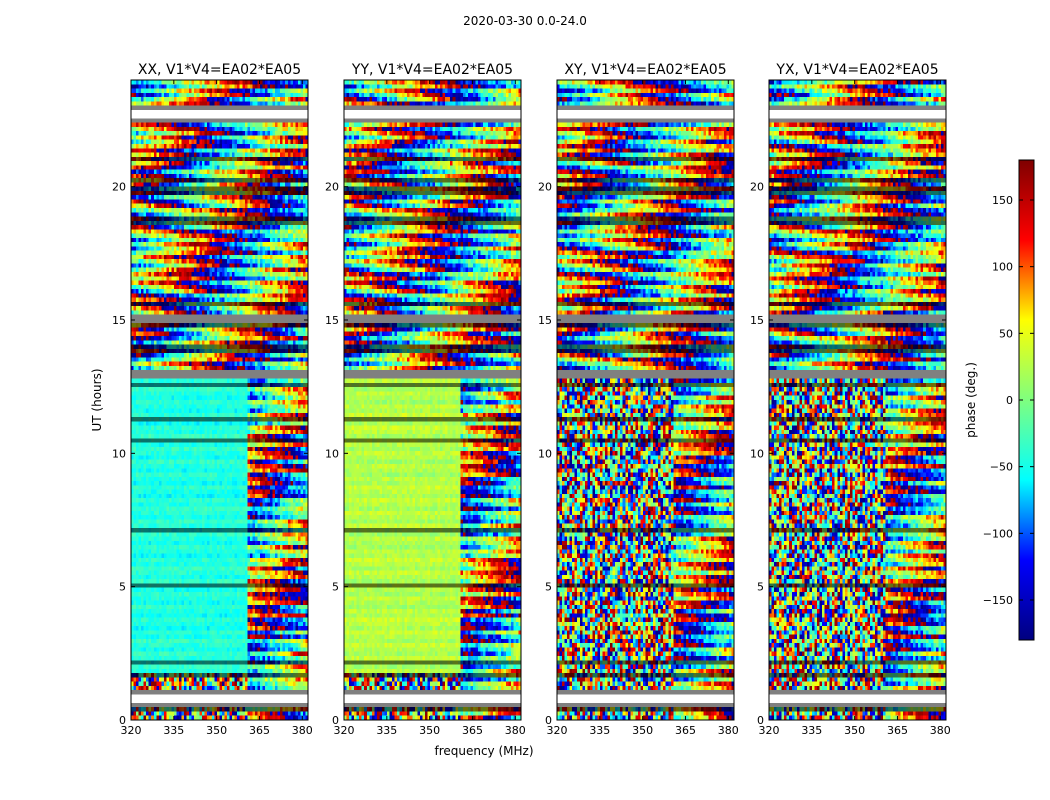  I want to click on panel-title: YX, V1*V4=EA02*EA05, so click(856, 70).